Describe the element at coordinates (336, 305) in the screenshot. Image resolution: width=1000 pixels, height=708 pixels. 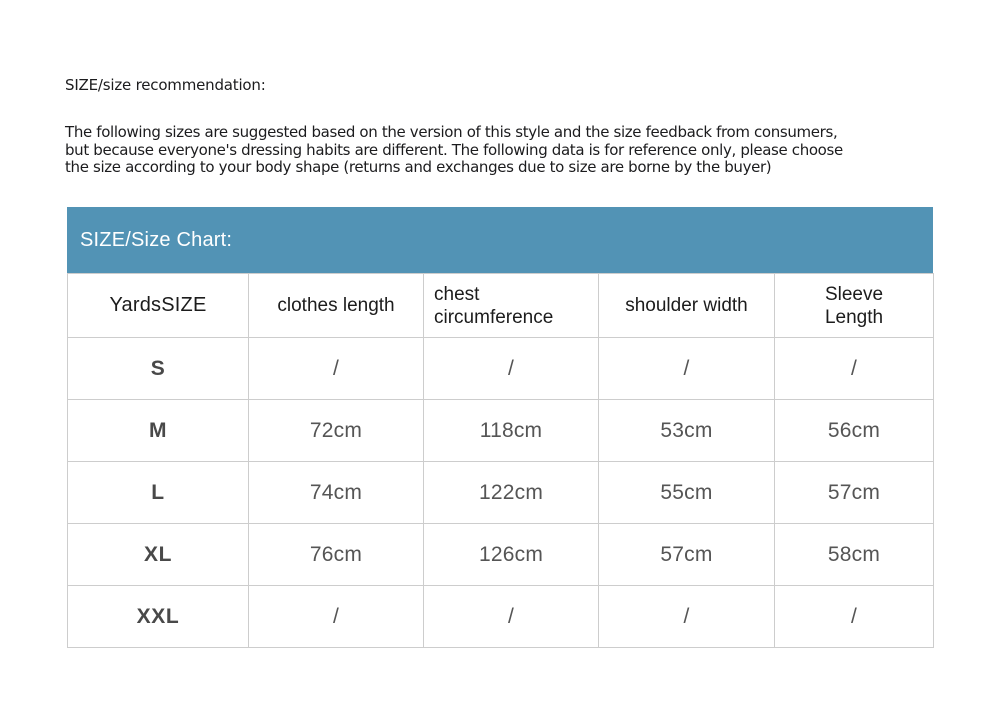
I see `column-header-clothes-length: clothes length` at that location.